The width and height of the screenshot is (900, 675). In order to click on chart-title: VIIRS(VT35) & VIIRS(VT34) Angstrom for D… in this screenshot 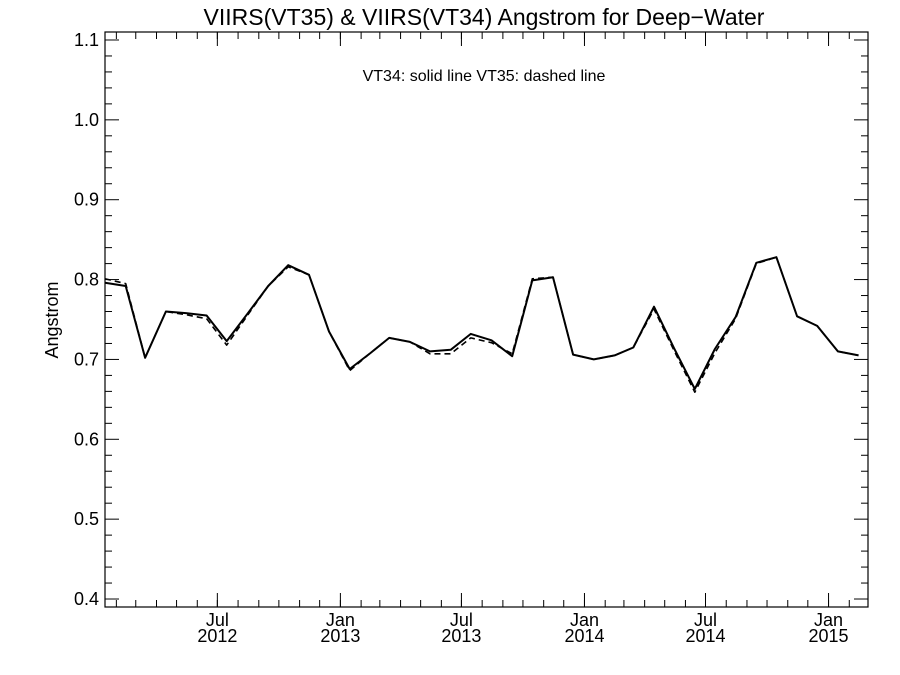, I will do `click(484, 17)`.